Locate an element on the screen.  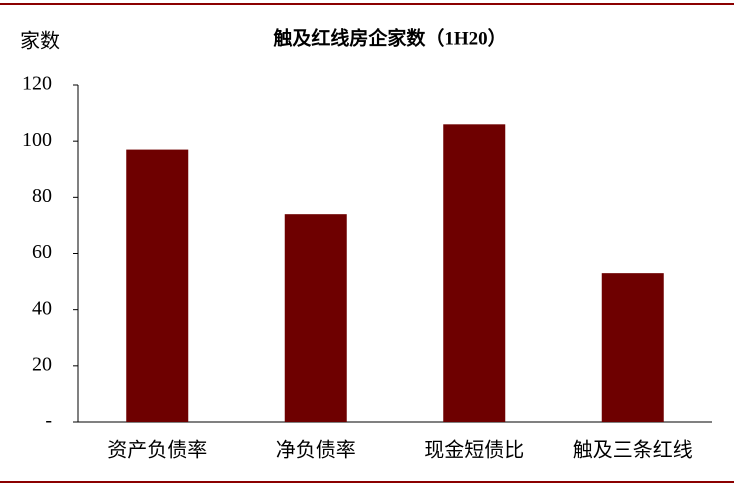
y-tick-label: 100 is located at coordinates (37, 140).